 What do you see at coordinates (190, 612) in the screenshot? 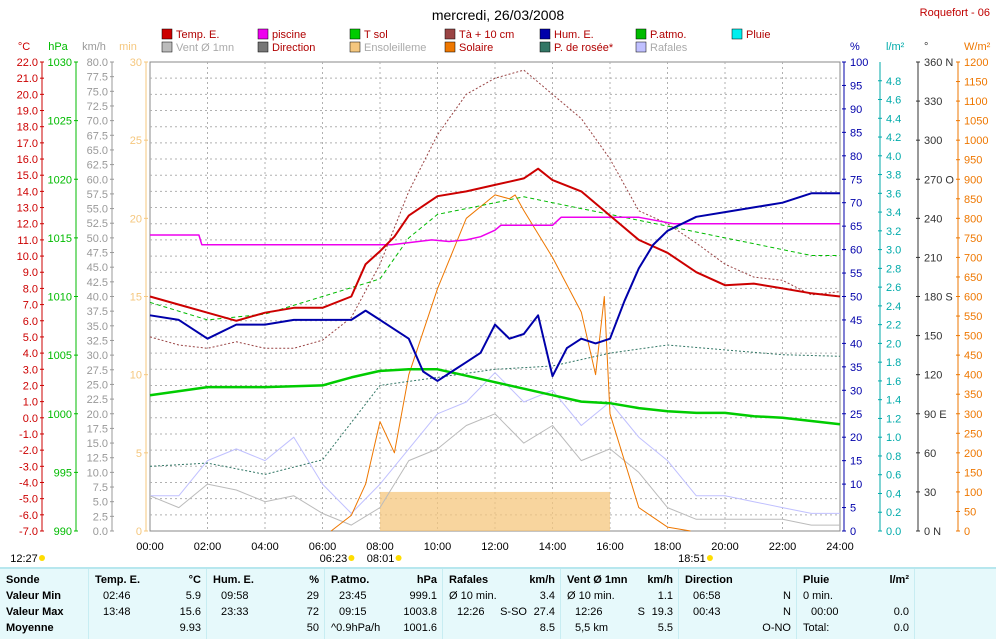
I see `stats-temp-max-val: 15.6` at bounding box center [190, 612].